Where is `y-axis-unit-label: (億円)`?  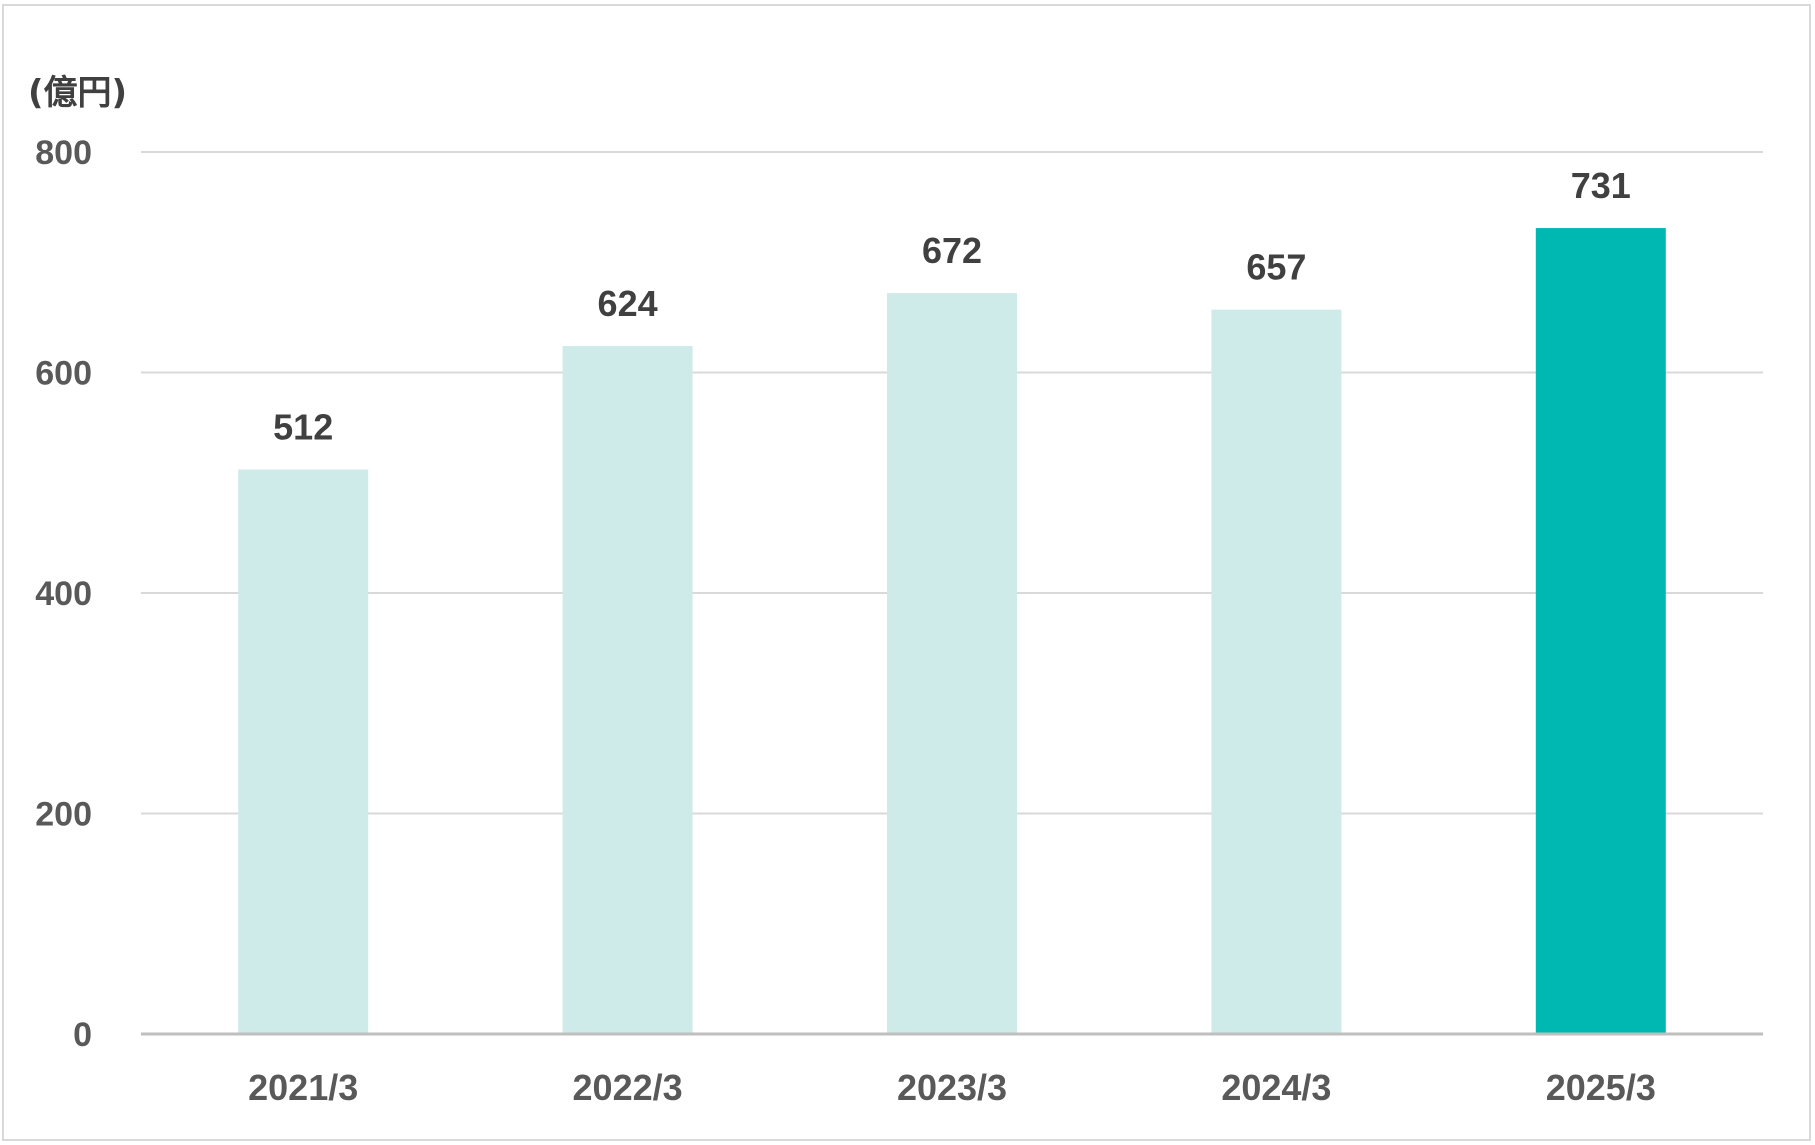
y-axis-unit-label: (億円) is located at coordinates (77, 93).